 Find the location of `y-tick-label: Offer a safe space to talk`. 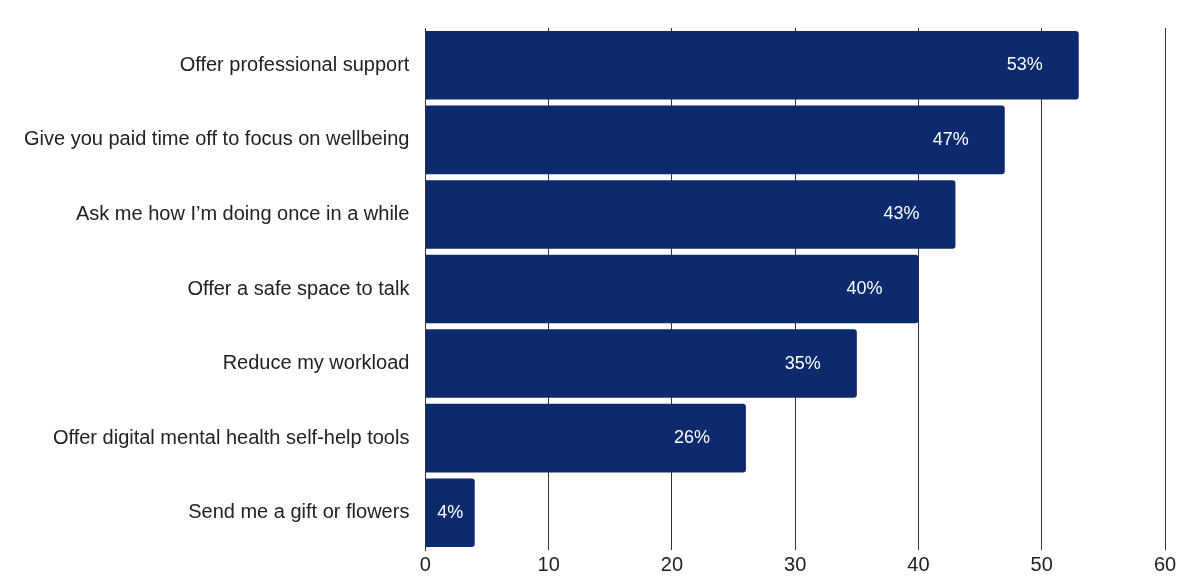

y-tick-label: Offer a safe space to talk is located at coordinates (299, 287).